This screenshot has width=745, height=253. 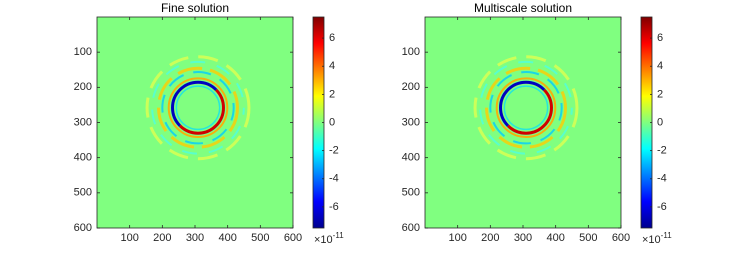 I want to click on chart-title: Multiscale solution, so click(x=523, y=8).